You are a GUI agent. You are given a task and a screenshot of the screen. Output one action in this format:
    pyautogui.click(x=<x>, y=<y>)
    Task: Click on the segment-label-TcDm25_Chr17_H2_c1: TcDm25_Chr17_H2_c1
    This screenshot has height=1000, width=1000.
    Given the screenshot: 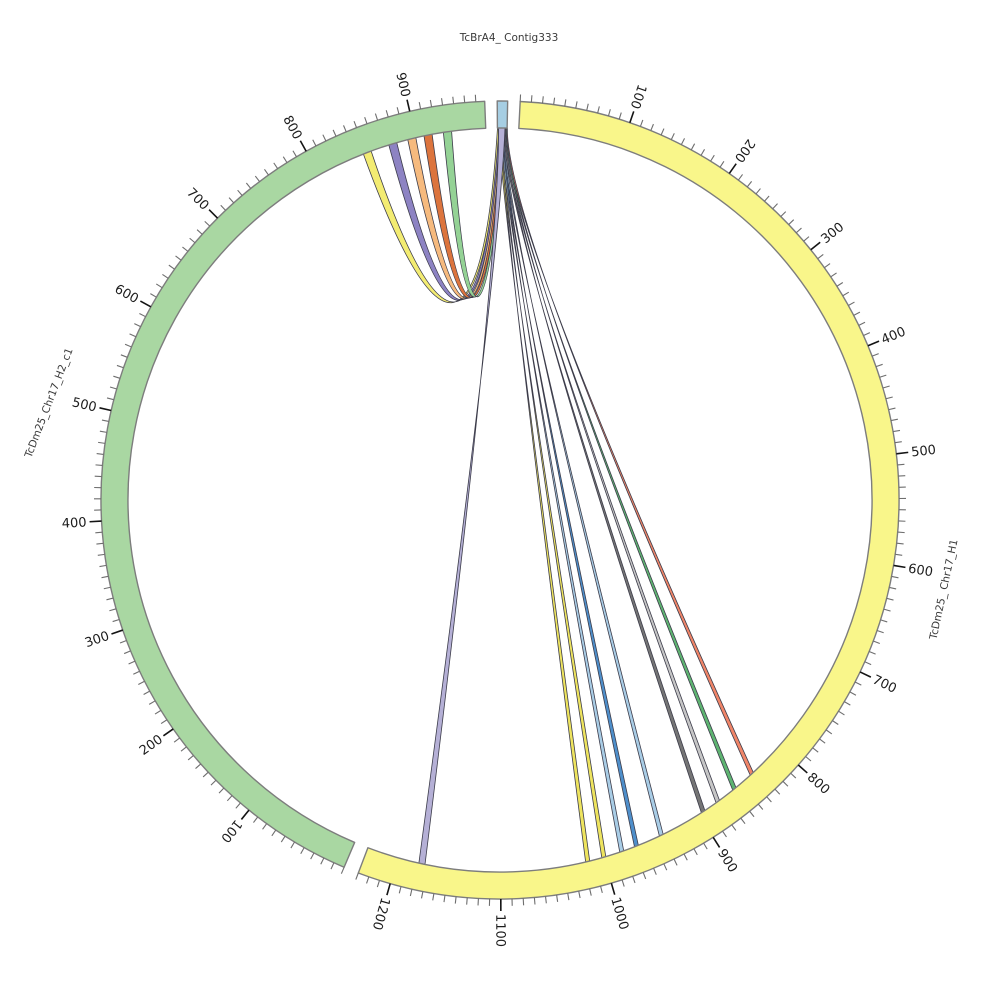 What is the action you would take?
    pyautogui.click(x=48, y=403)
    